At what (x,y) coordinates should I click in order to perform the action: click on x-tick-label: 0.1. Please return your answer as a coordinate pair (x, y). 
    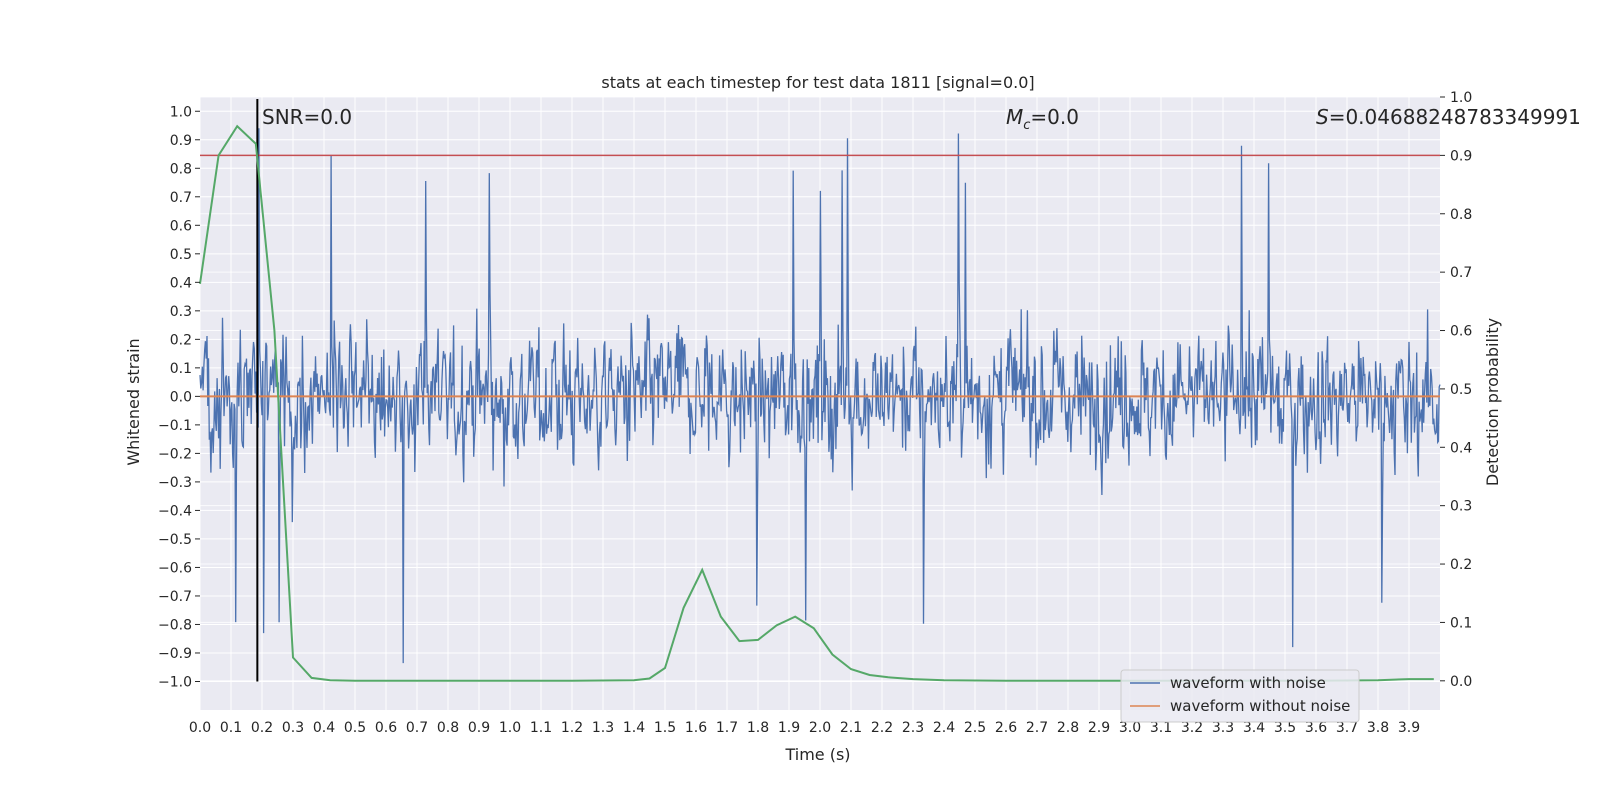
    Looking at the image, I should click on (231, 728).